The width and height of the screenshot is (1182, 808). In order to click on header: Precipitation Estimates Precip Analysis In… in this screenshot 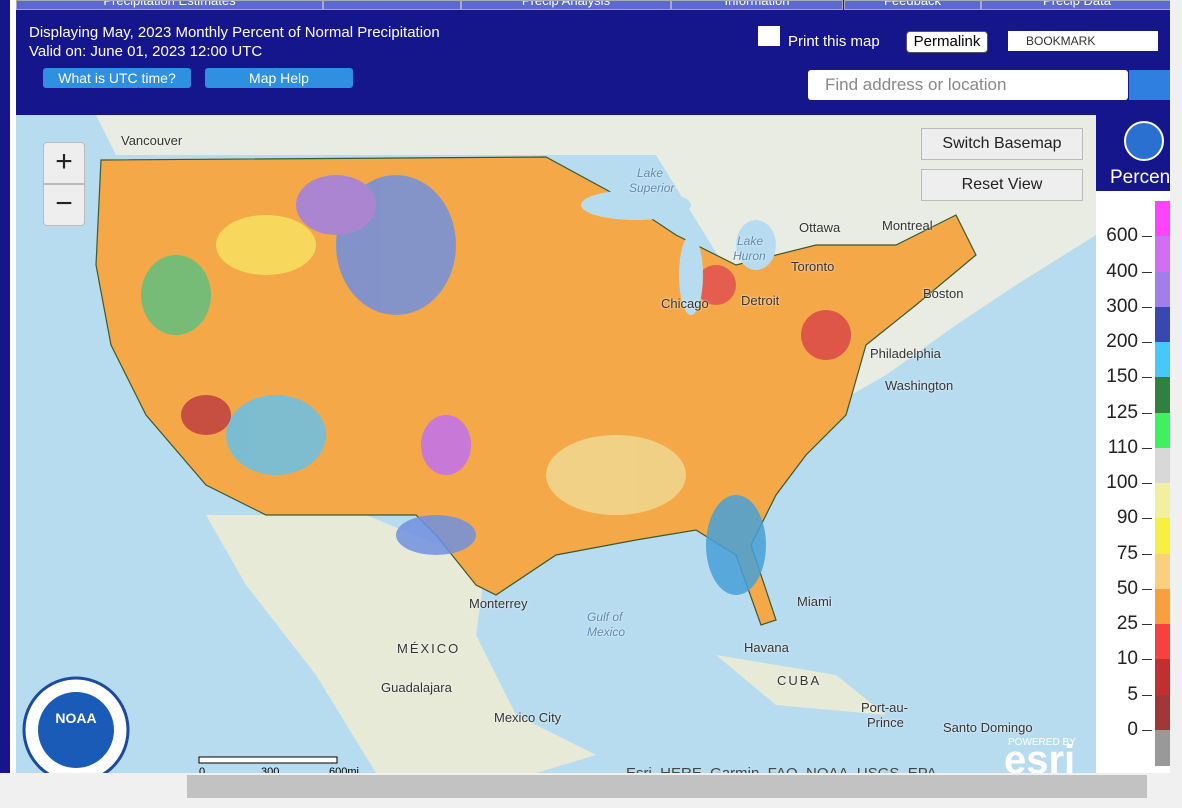, I will do `click(594, 57)`.